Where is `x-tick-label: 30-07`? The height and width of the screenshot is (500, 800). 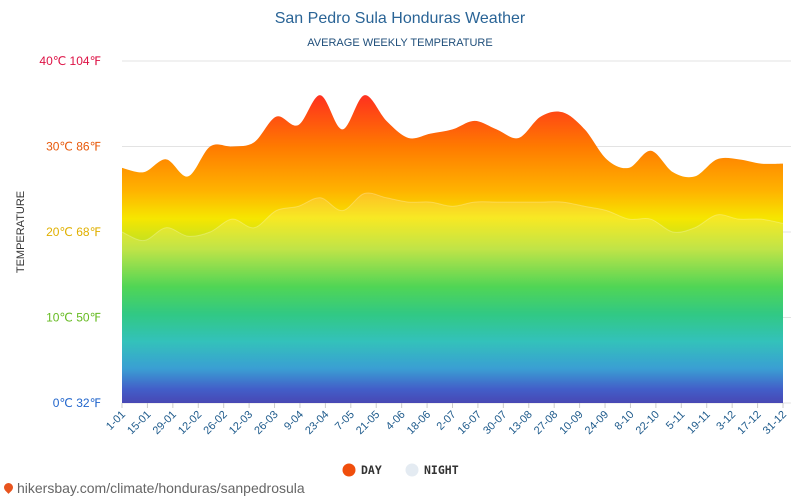 x-tick-label: 30-07 is located at coordinates (495, 423).